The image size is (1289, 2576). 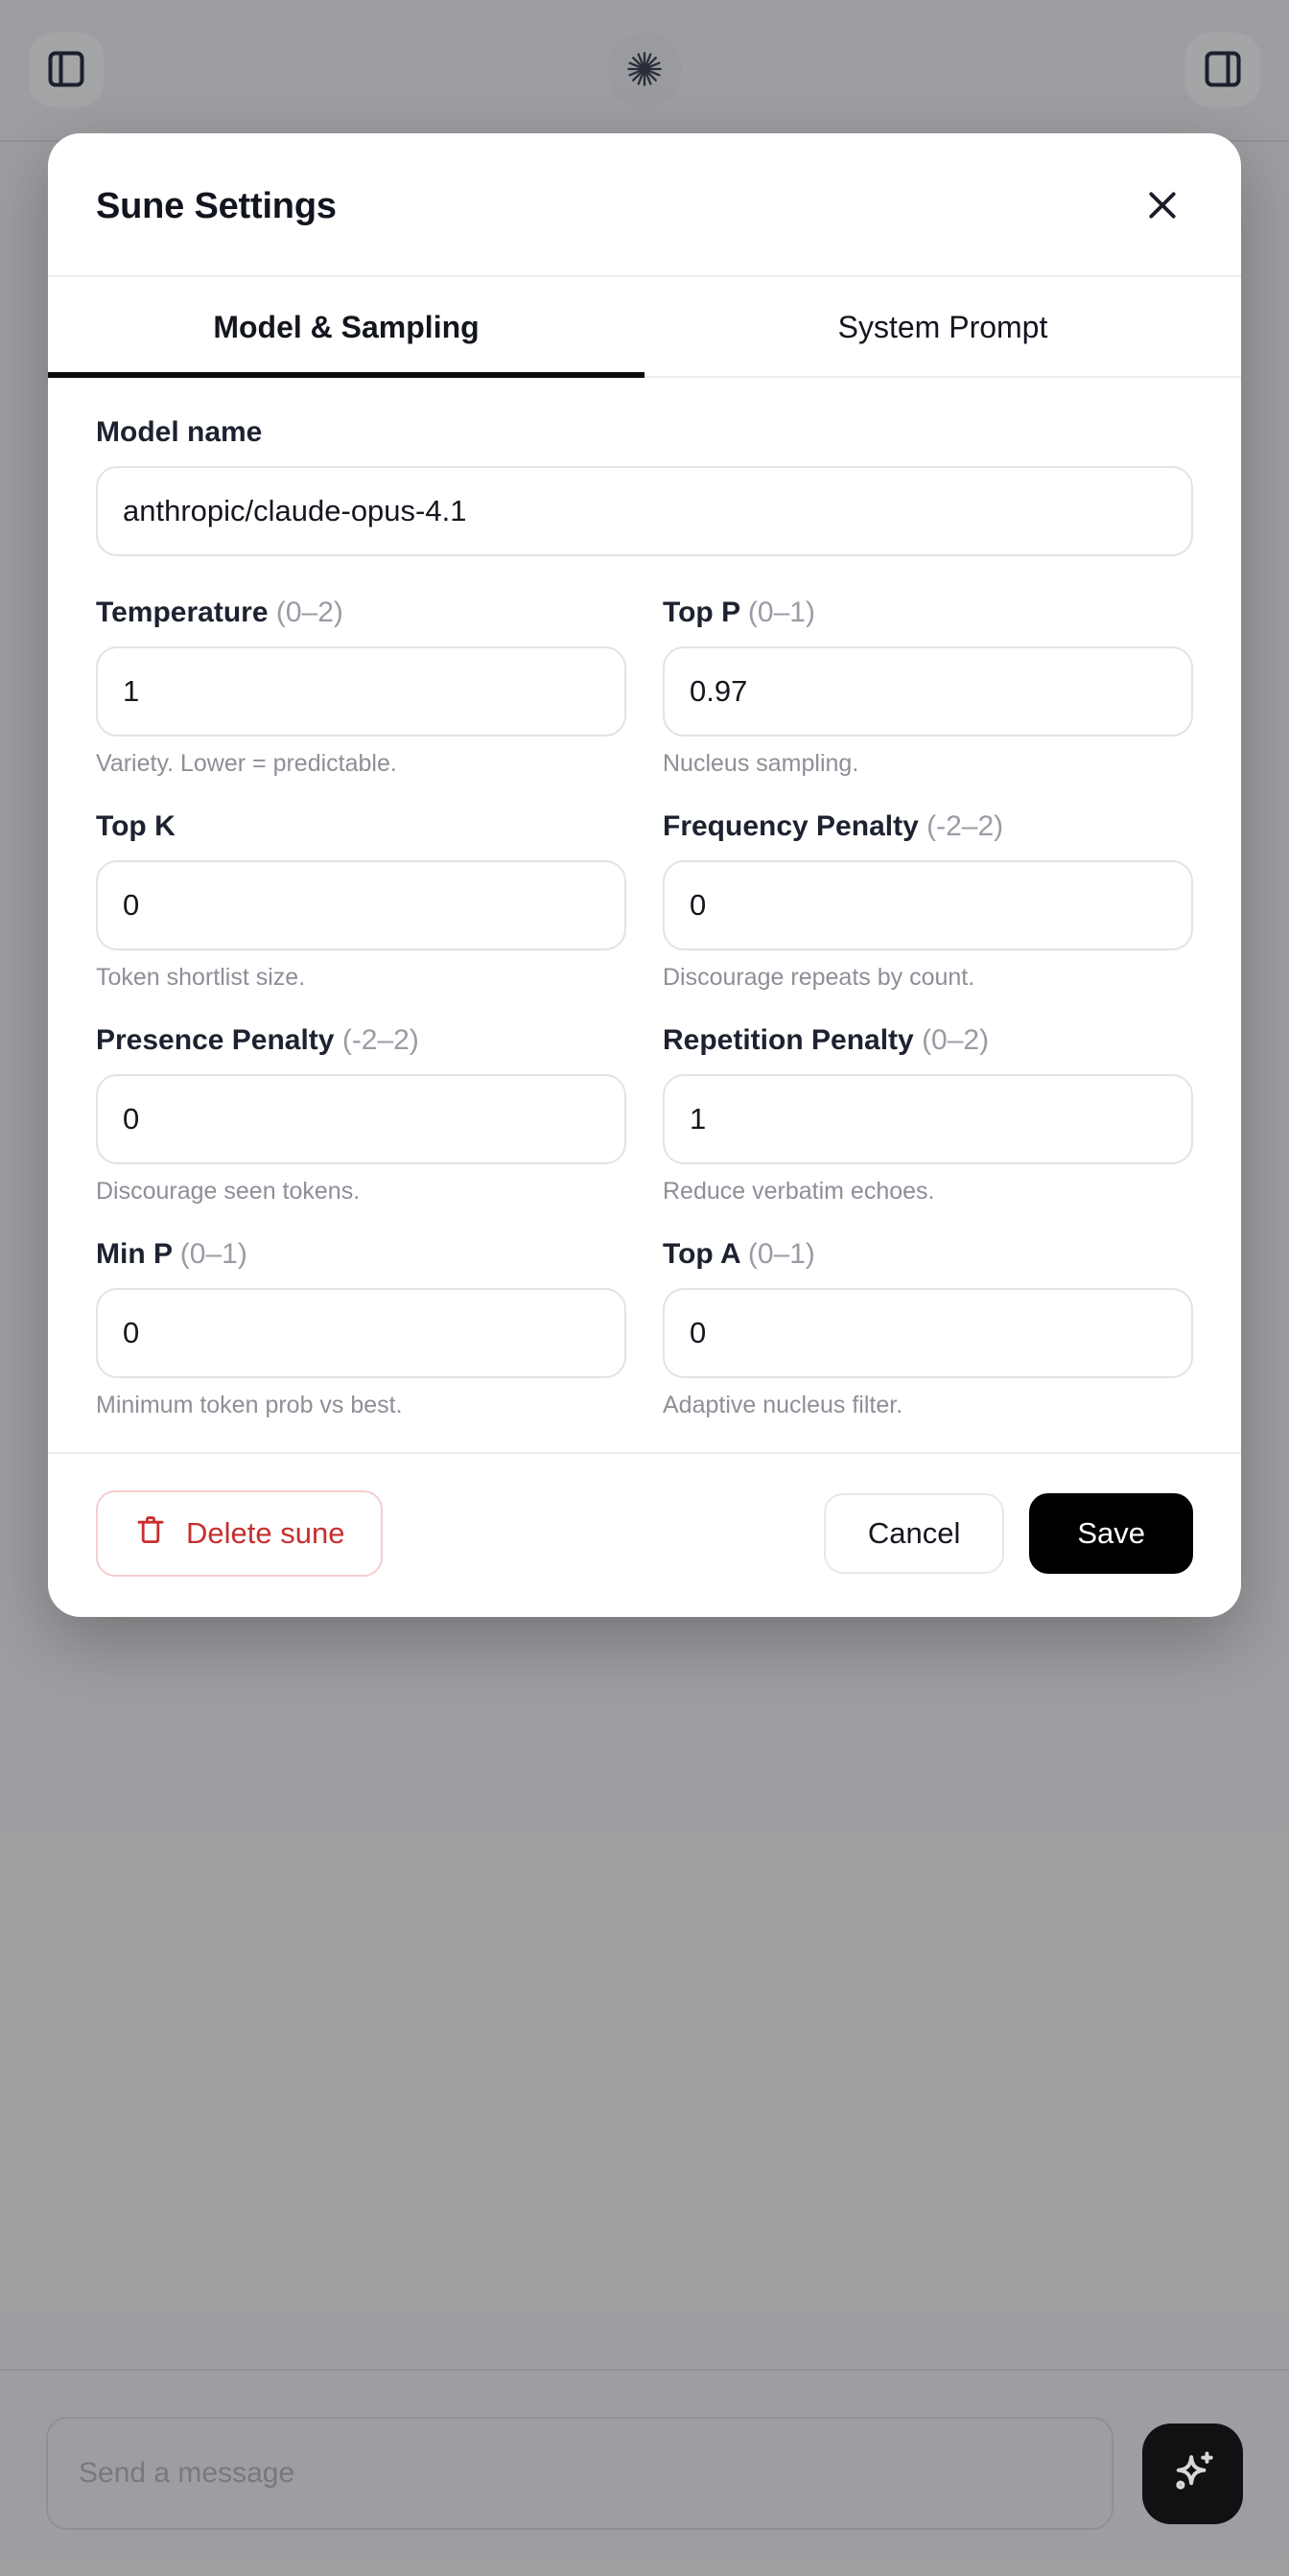 I want to click on field-min-p: Min P (0–1) Minimum token prob vs best., so click(x=361, y=1328).